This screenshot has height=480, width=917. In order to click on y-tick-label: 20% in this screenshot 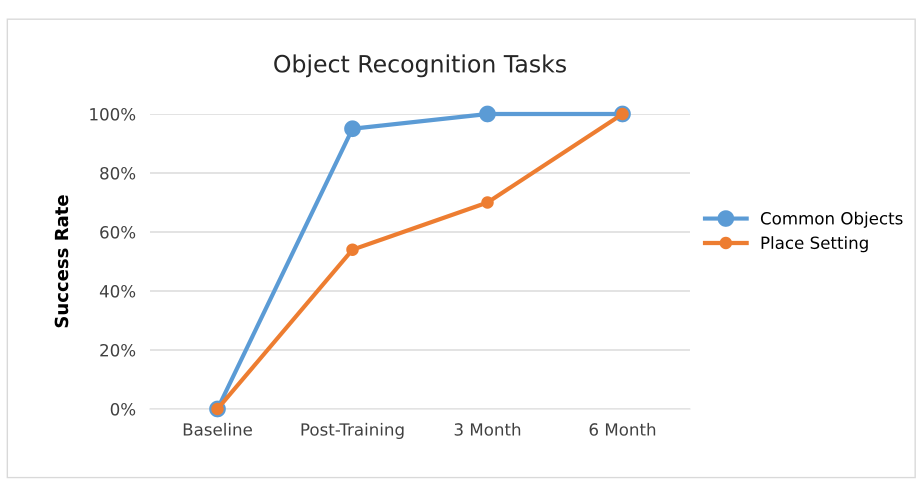, I will do `click(118, 350)`.